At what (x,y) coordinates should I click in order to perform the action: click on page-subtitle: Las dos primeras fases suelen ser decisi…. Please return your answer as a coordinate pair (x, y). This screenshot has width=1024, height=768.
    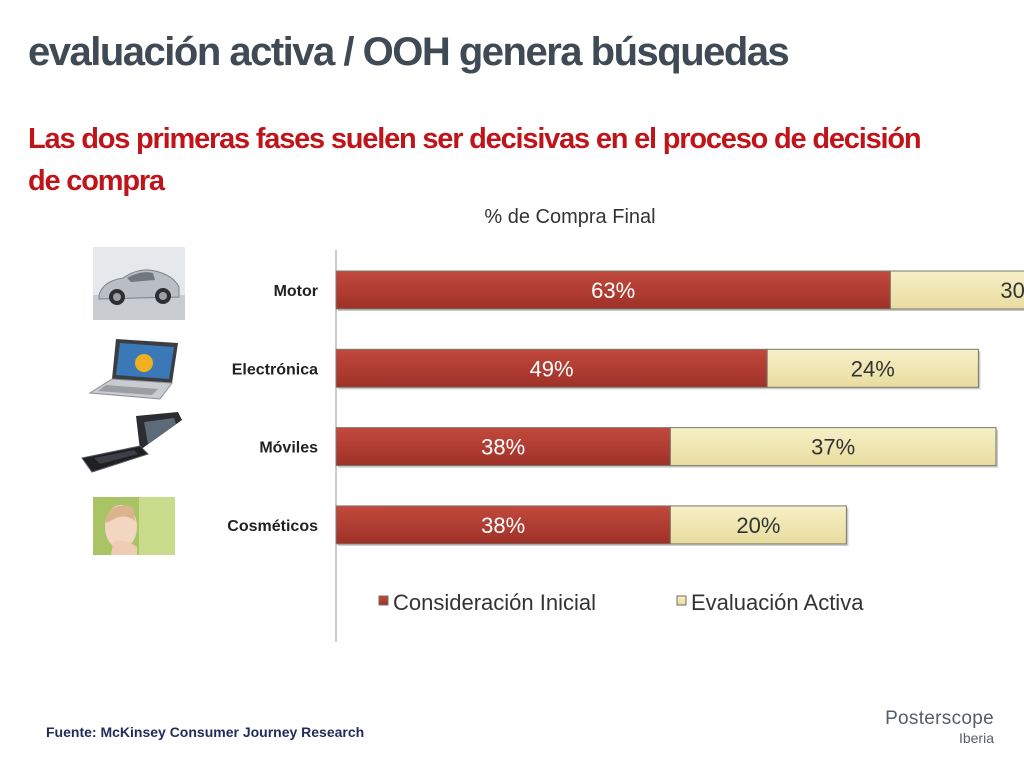
    Looking at the image, I should click on (475, 160).